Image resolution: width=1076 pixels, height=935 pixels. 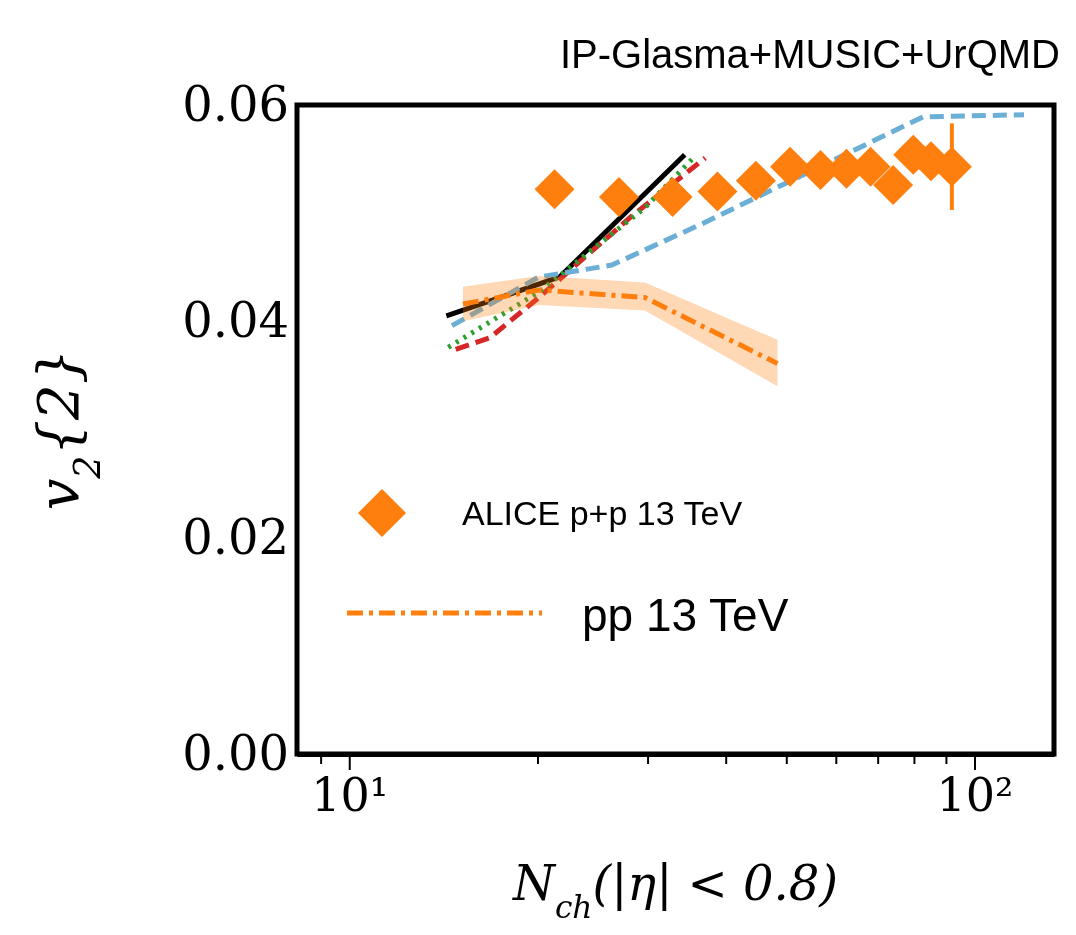 What do you see at coordinates (350, 794) in the screenshot?
I see `x-tick-label: 10¹` at bounding box center [350, 794].